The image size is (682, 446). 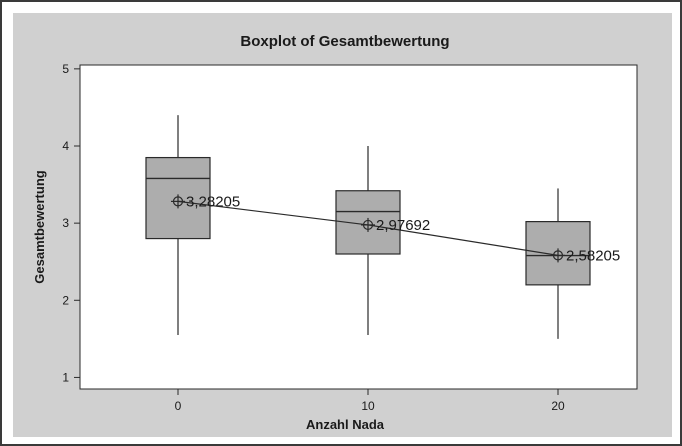 I want to click on y-tick-label: 5, so click(x=65, y=69).